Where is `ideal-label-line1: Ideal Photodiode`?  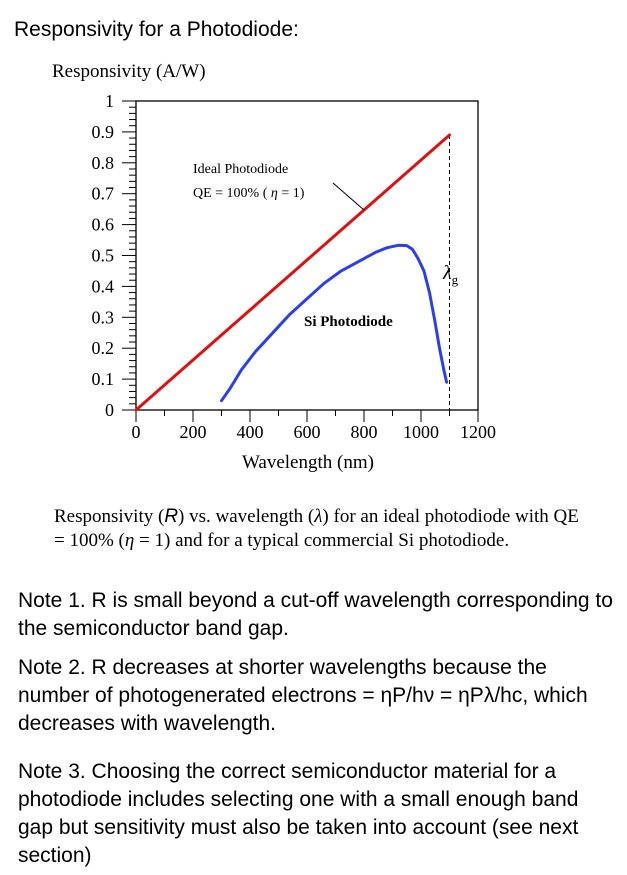 ideal-label-line1: Ideal Photodiode is located at coordinates (240, 169).